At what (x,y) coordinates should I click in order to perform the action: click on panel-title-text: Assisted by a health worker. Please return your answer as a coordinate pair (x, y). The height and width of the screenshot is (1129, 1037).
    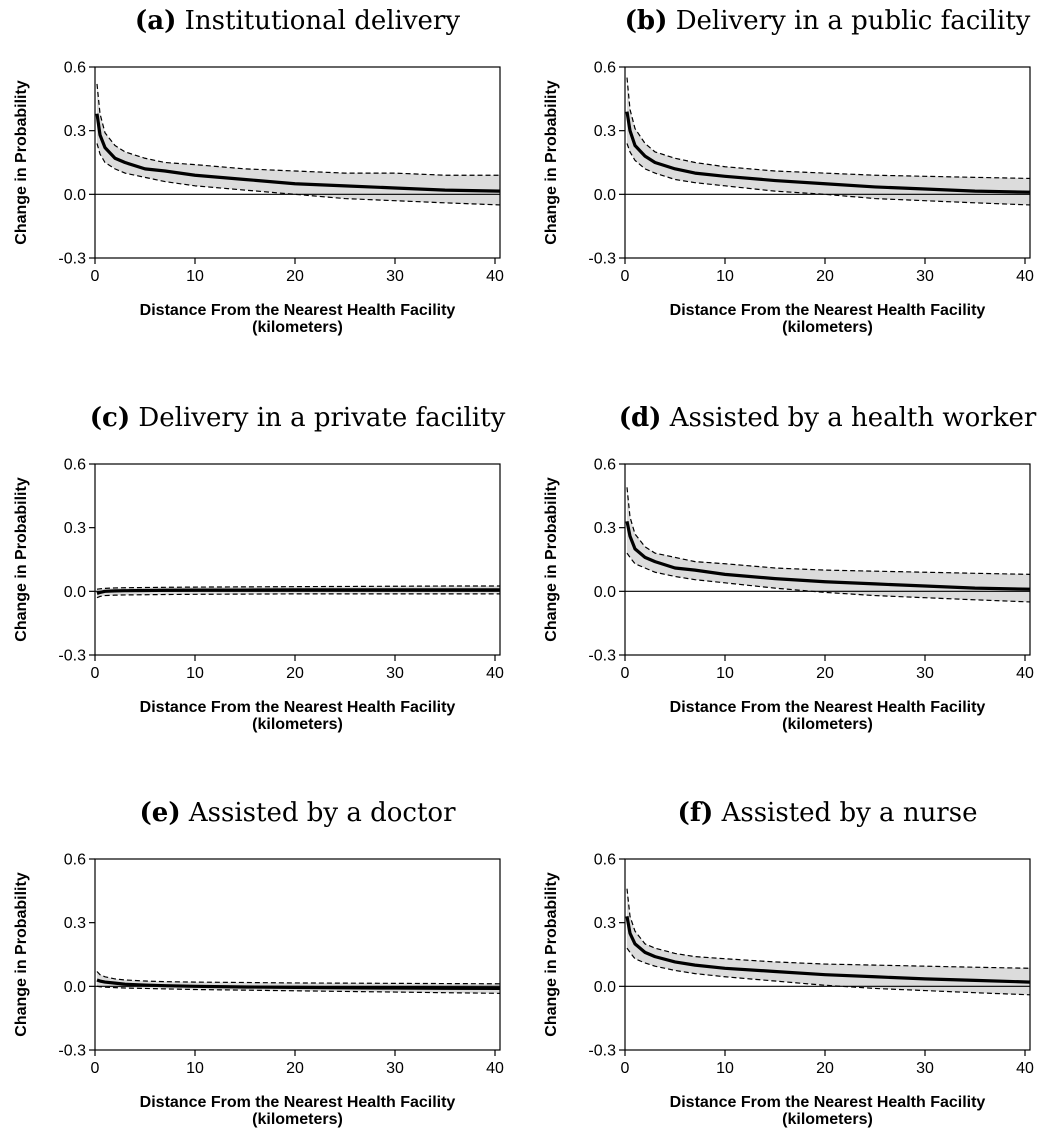
    Looking at the image, I should click on (853, 418).